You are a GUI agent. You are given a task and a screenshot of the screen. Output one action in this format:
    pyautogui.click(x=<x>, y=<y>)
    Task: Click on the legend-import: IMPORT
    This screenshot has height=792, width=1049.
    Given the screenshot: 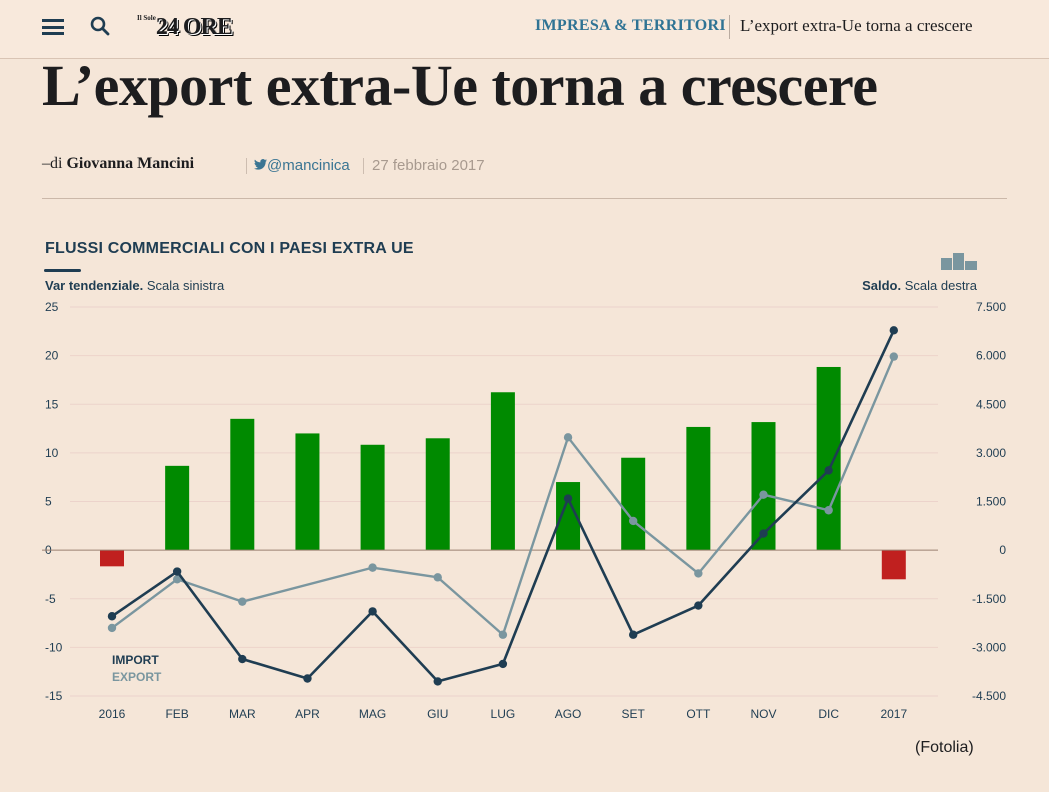 What is the action you would take?
    pyautogui.click(x=135, y=660)
    